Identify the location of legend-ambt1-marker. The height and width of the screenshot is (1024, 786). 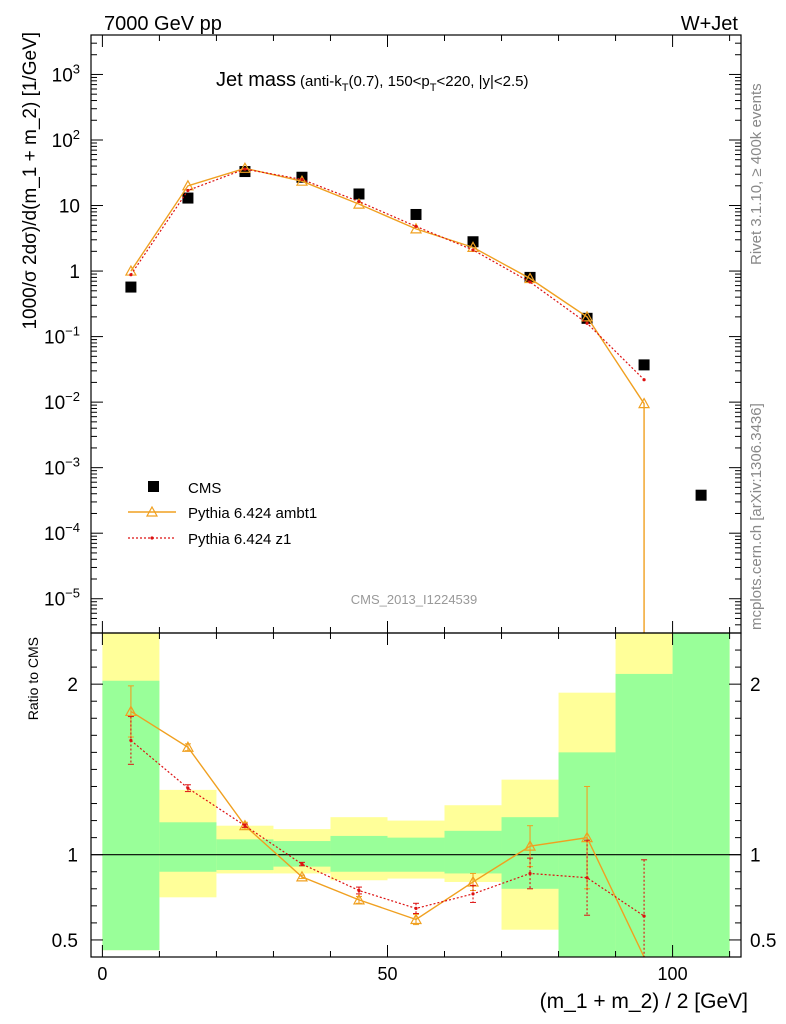
(152, 511).